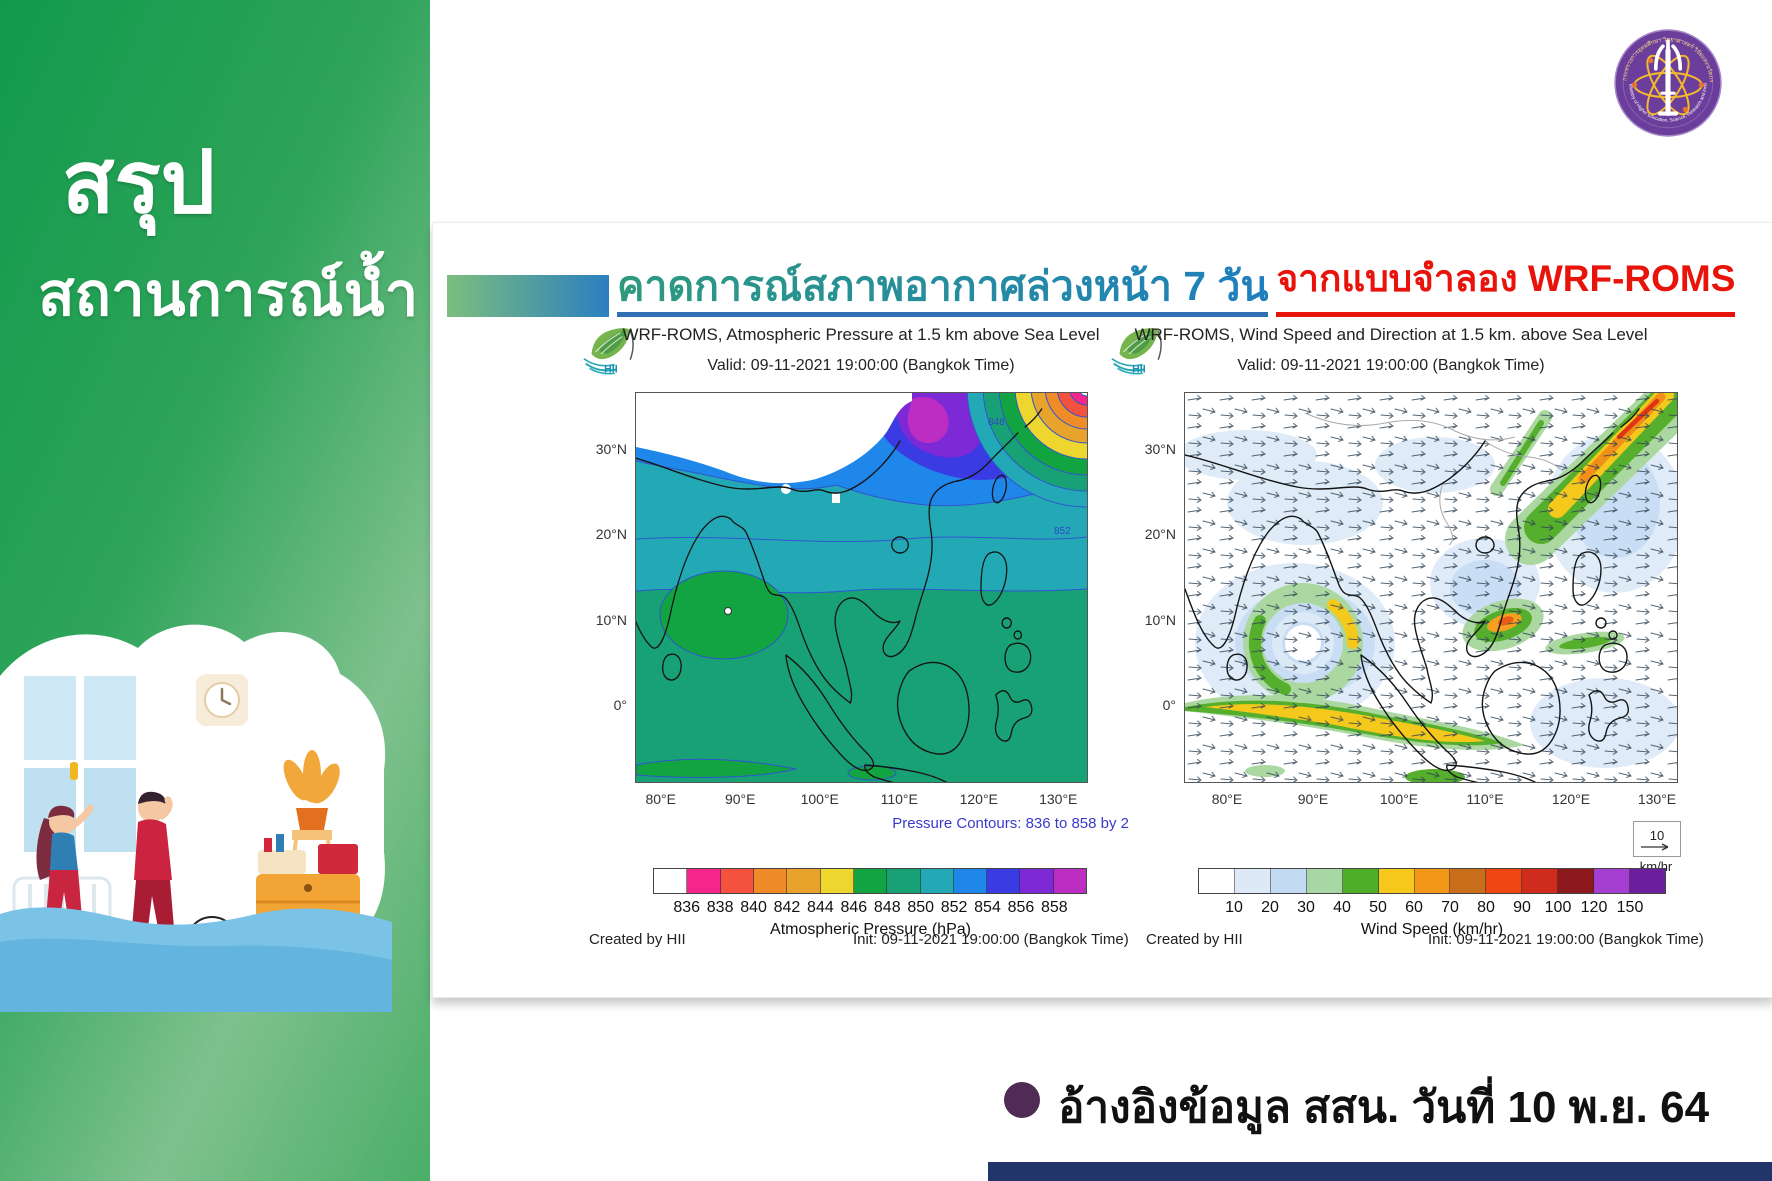  Describe the element at coordinates (991, 939) in the screenshot. I see `pressure-init-label: Init: 09-11-2021 19:00:00 (Bangkok Time)` at that location.